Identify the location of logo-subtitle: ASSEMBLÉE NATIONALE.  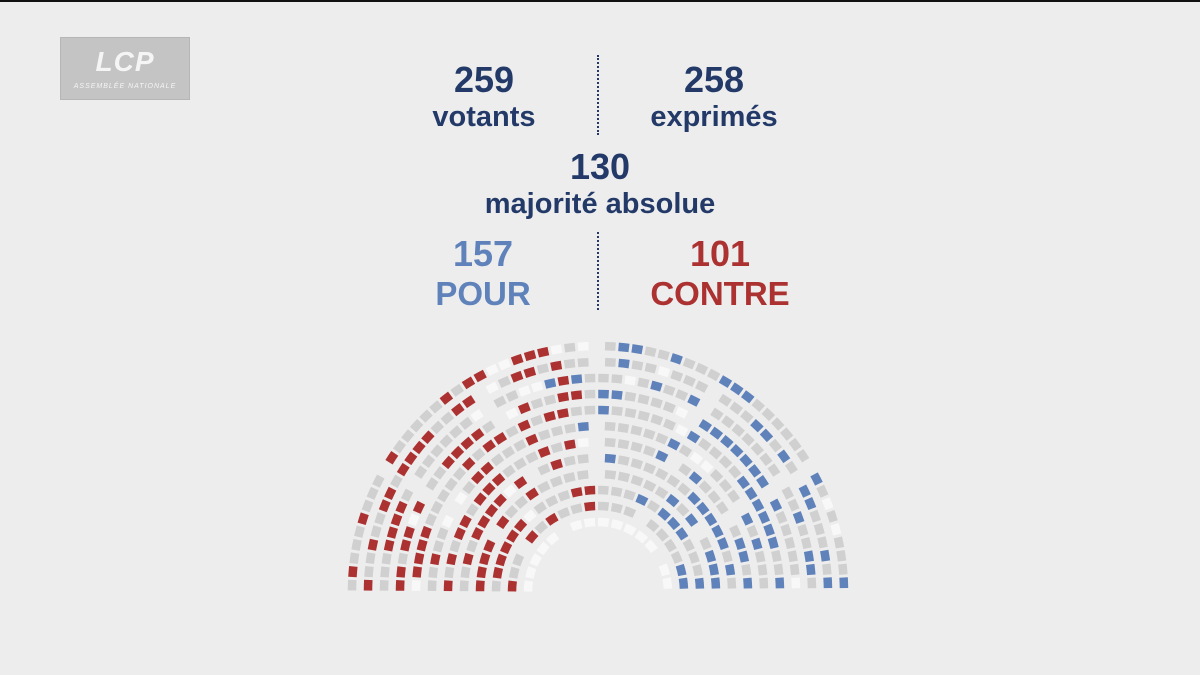
(125, 86).